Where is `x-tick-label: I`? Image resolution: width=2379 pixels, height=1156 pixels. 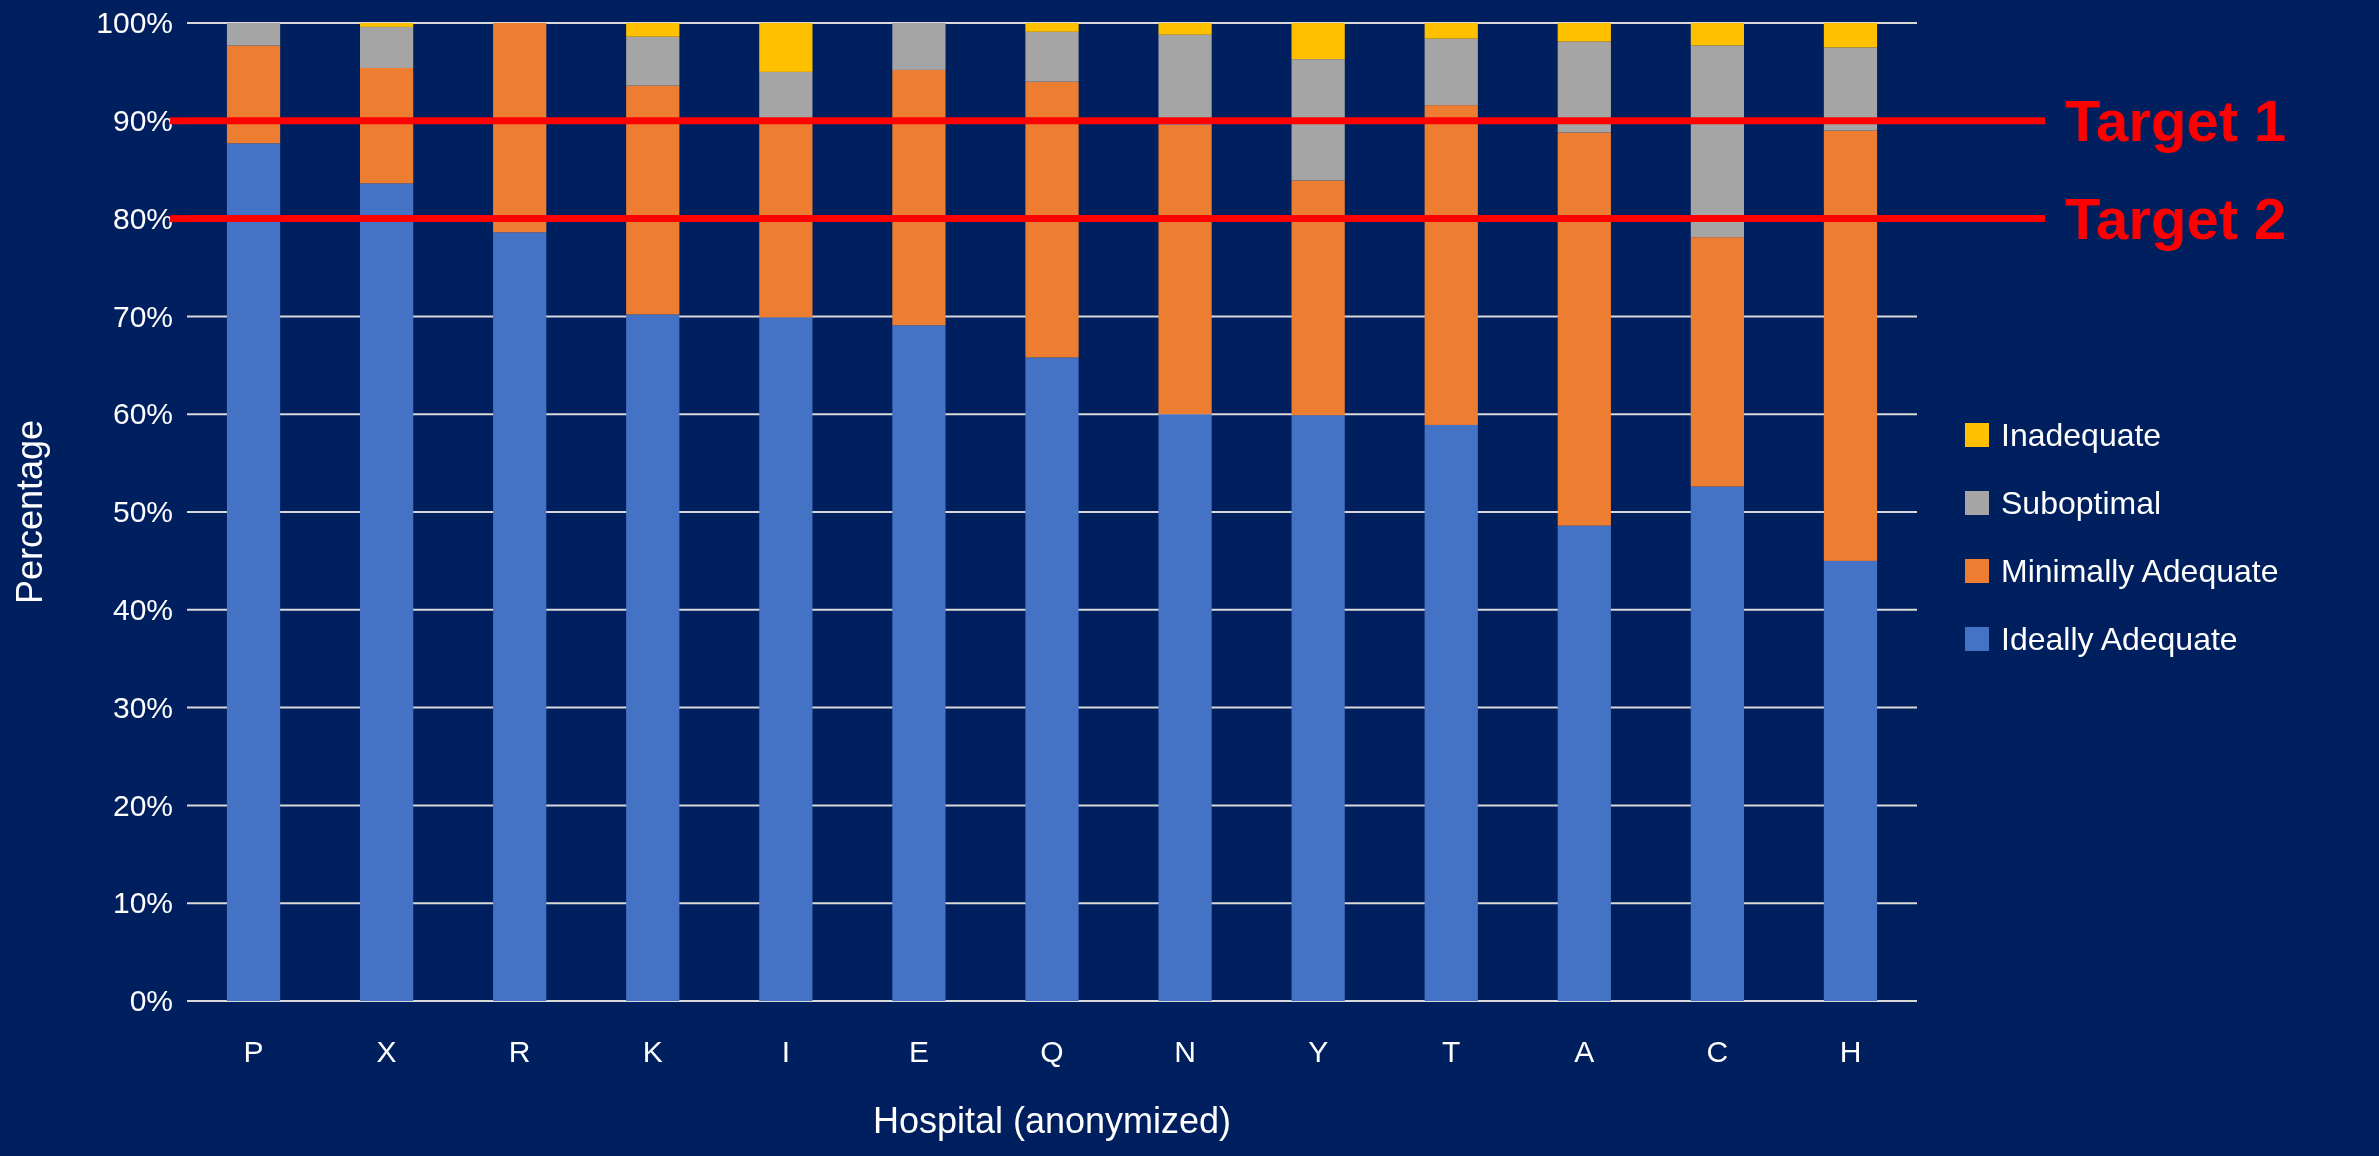
x-tick-label: I is located at coordinates (786, 1052).